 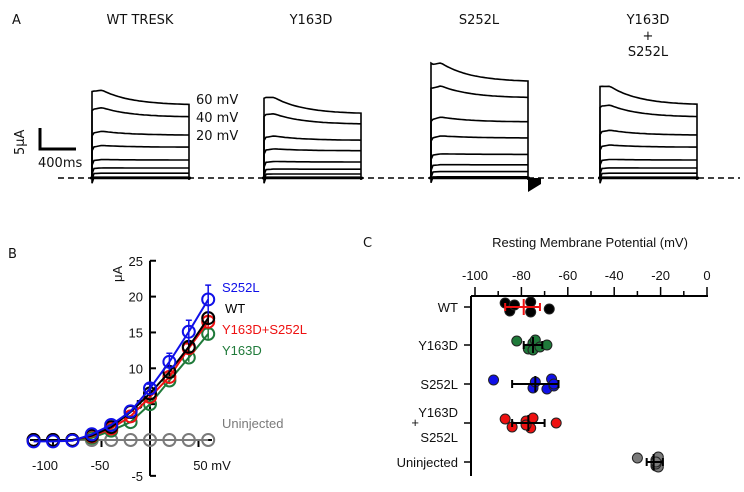 I want to click on scale-bar-x-label: 400ms, so click(x=60, y=163).